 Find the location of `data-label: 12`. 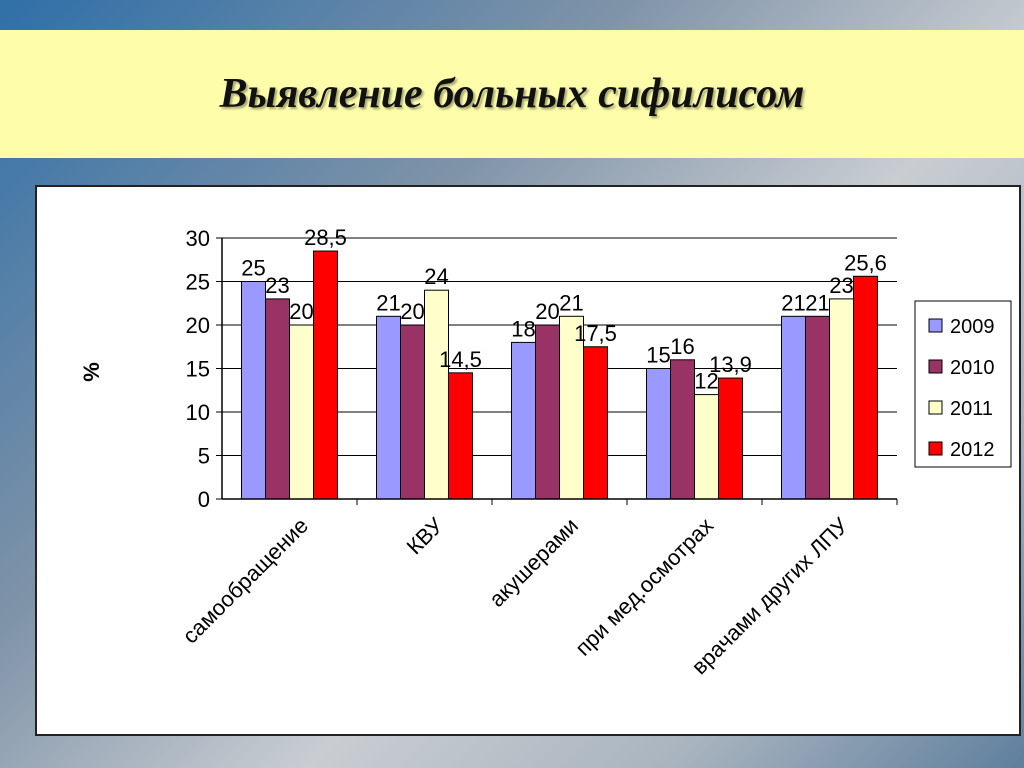

data-label: 12 is located at coordinates (706, 381).